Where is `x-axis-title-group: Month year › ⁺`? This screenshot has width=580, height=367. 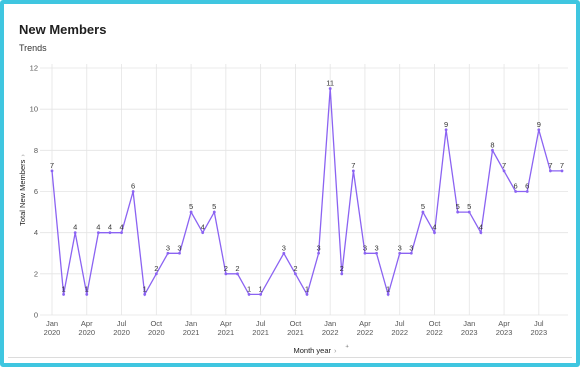
x-axis-title-group: Month year › ⁺ is located at coordinates (321, 349).